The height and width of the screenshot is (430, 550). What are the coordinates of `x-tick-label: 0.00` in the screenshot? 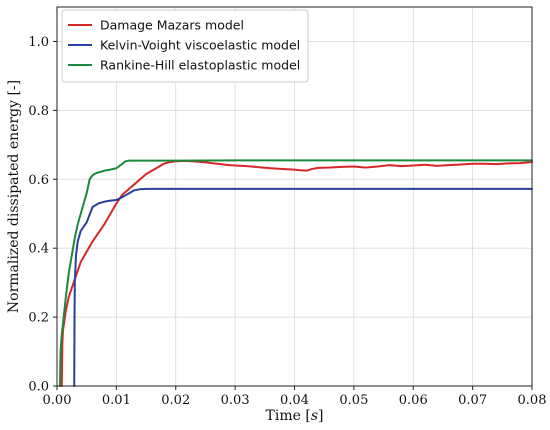 It's located at (57, 400).